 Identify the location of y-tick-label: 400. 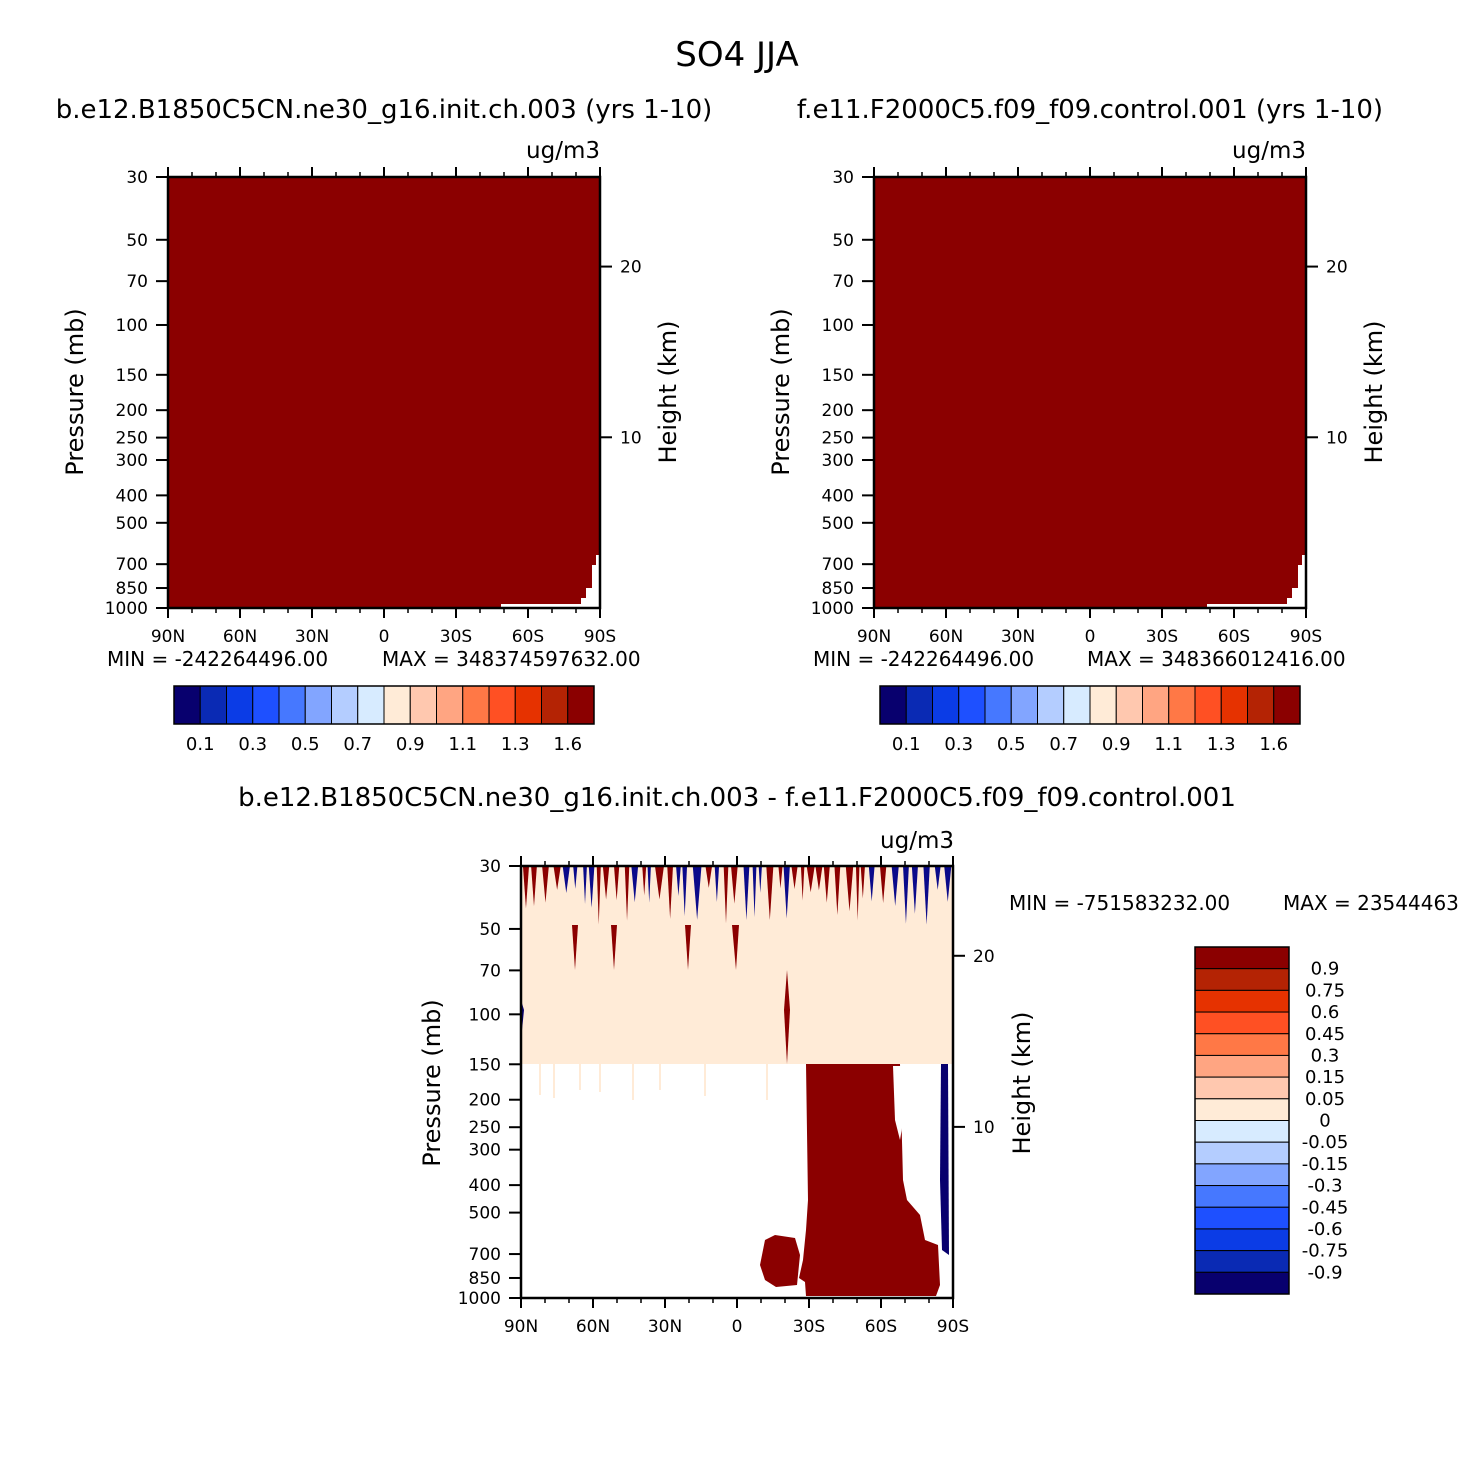
(485, 1186).